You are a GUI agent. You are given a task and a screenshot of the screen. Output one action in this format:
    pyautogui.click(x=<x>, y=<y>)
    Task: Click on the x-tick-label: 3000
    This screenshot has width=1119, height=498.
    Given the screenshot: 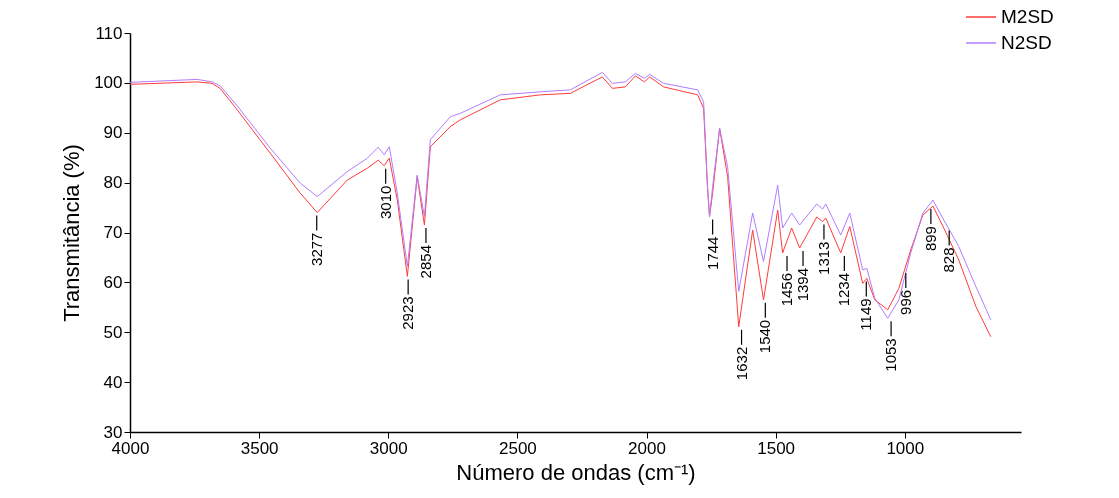 What is the action you would take?
    pyautogui.click(x=388, y=448)
    